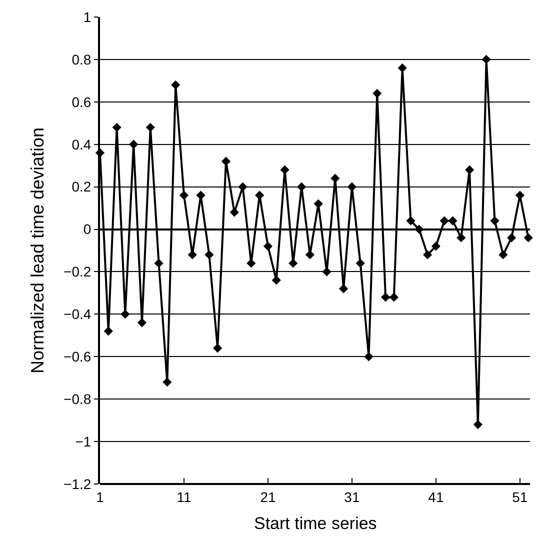  Describe the element at coordinates (78, 272) in the screenshot. I see `y-tick-label: −0.2` at that location.